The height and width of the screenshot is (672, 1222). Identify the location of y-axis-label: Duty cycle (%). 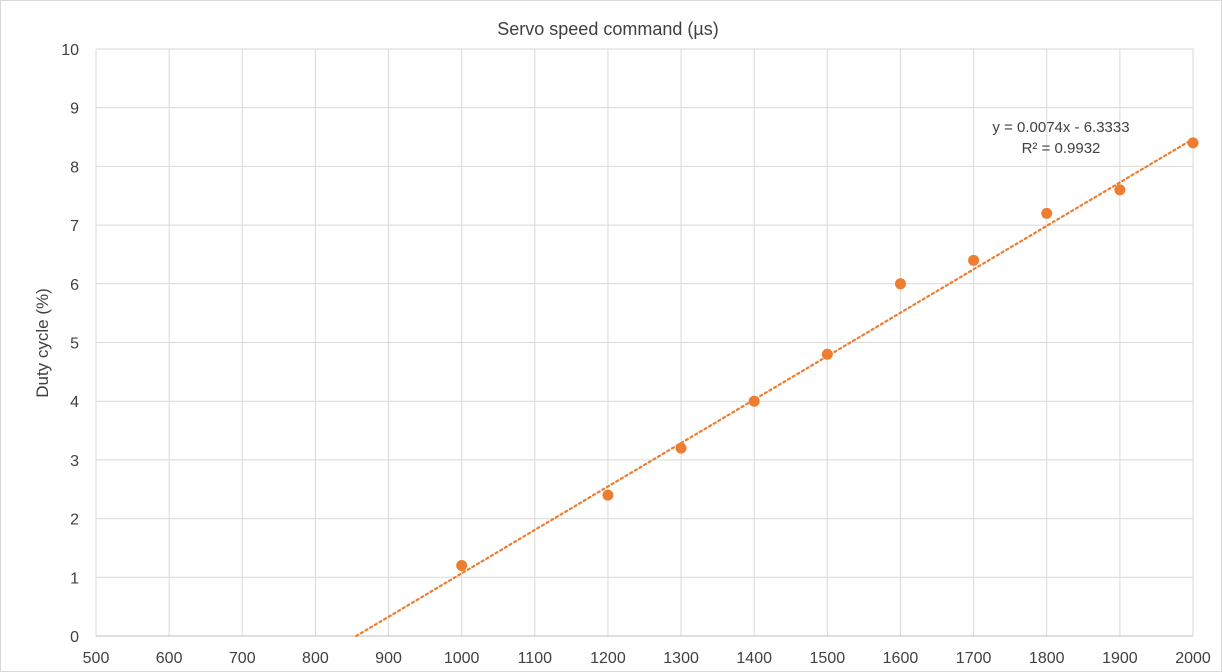
(42, 343).